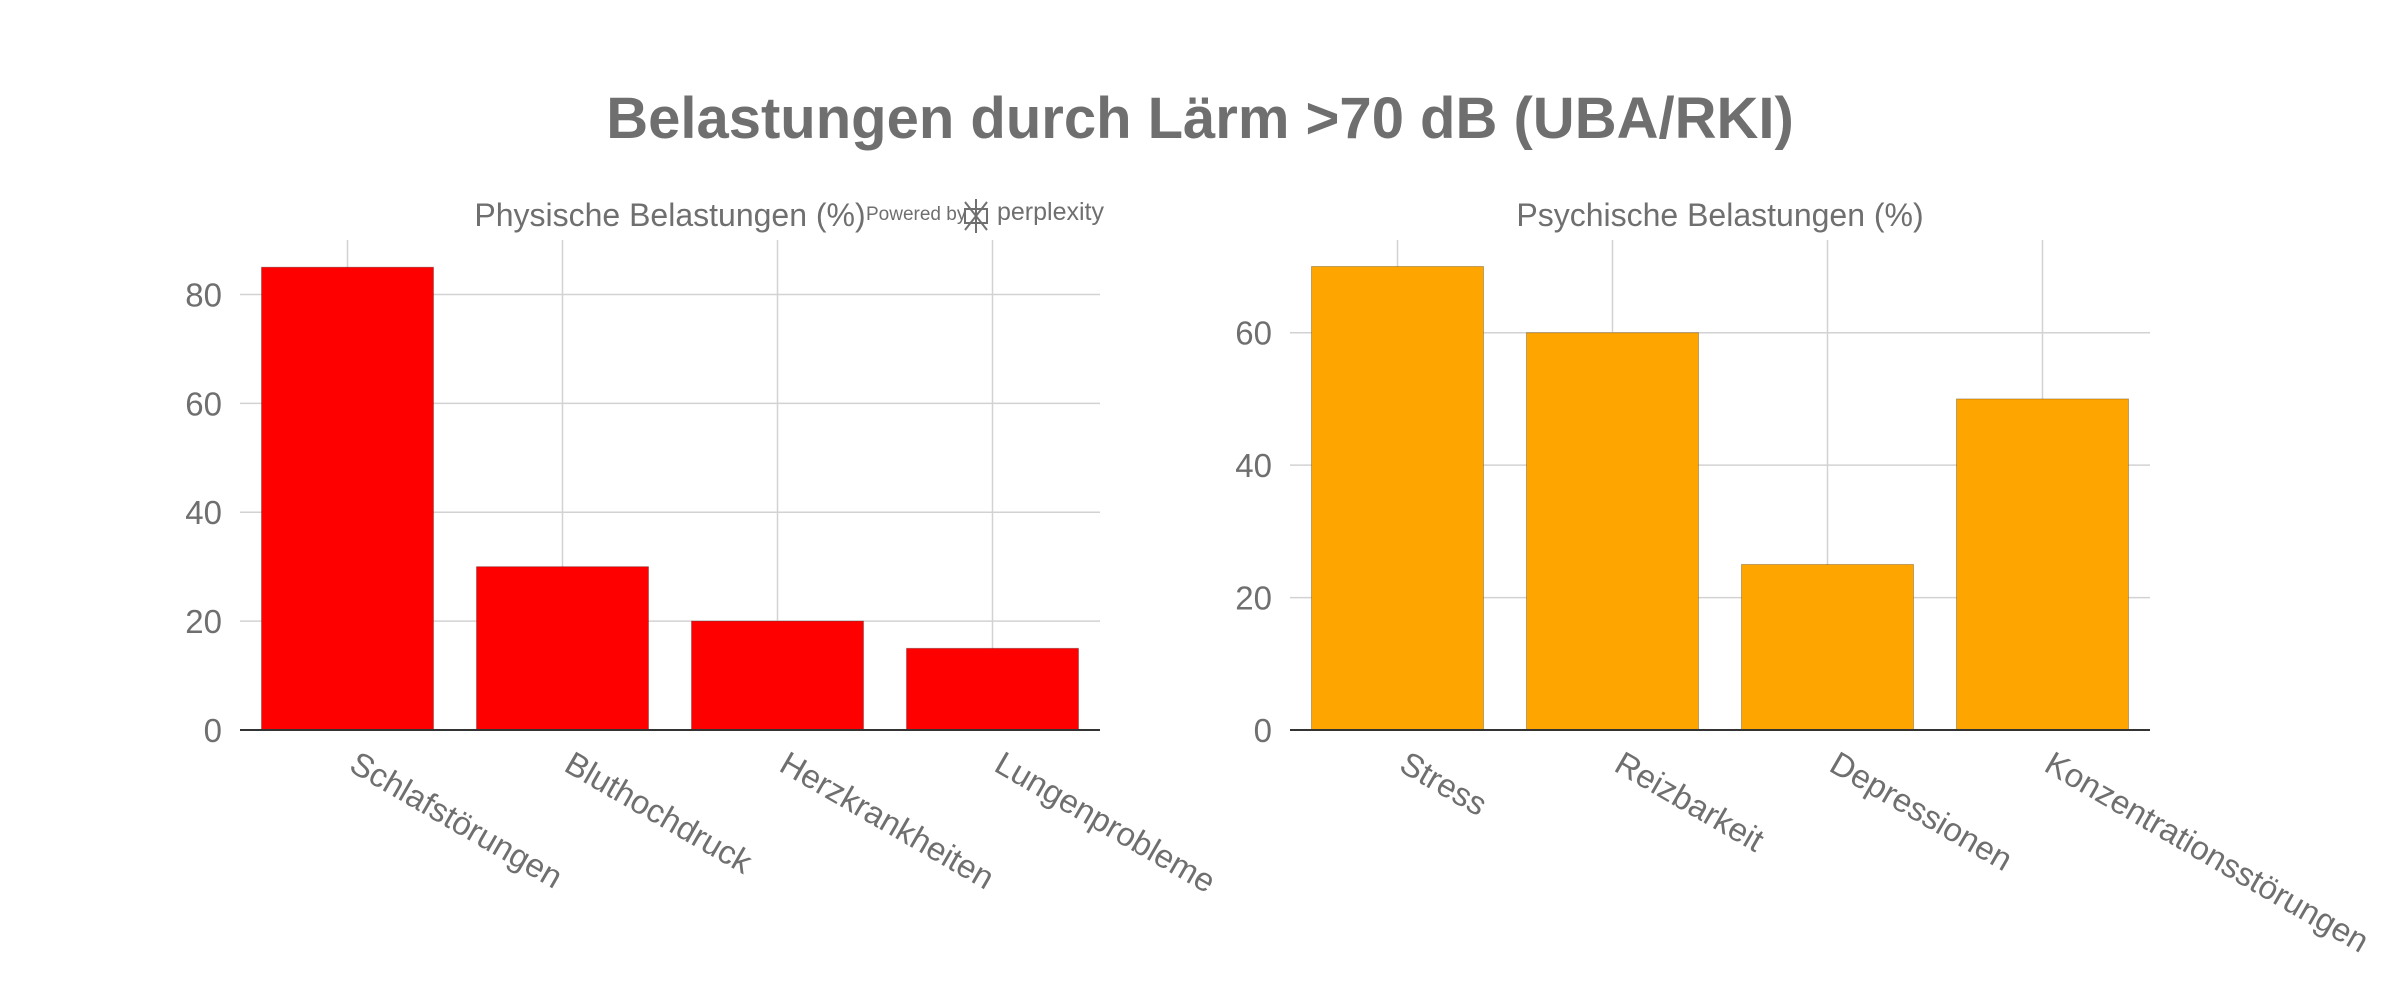  Describe the element at coordinates (669, 215) in the screenshot. I see `subplot-title: Physische Belastungen (%)` at that location.